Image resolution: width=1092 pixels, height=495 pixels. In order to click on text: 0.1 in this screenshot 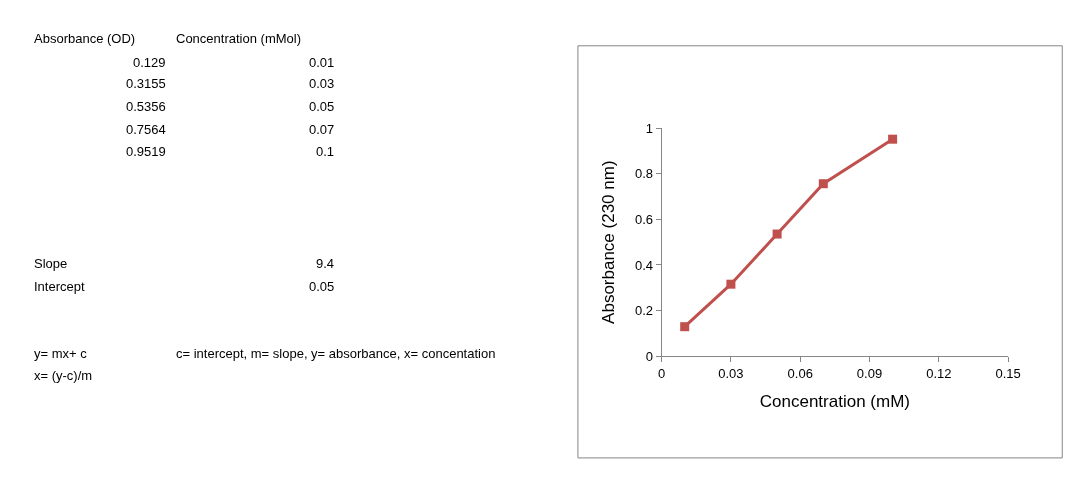, I will do `click(325, 151)`.